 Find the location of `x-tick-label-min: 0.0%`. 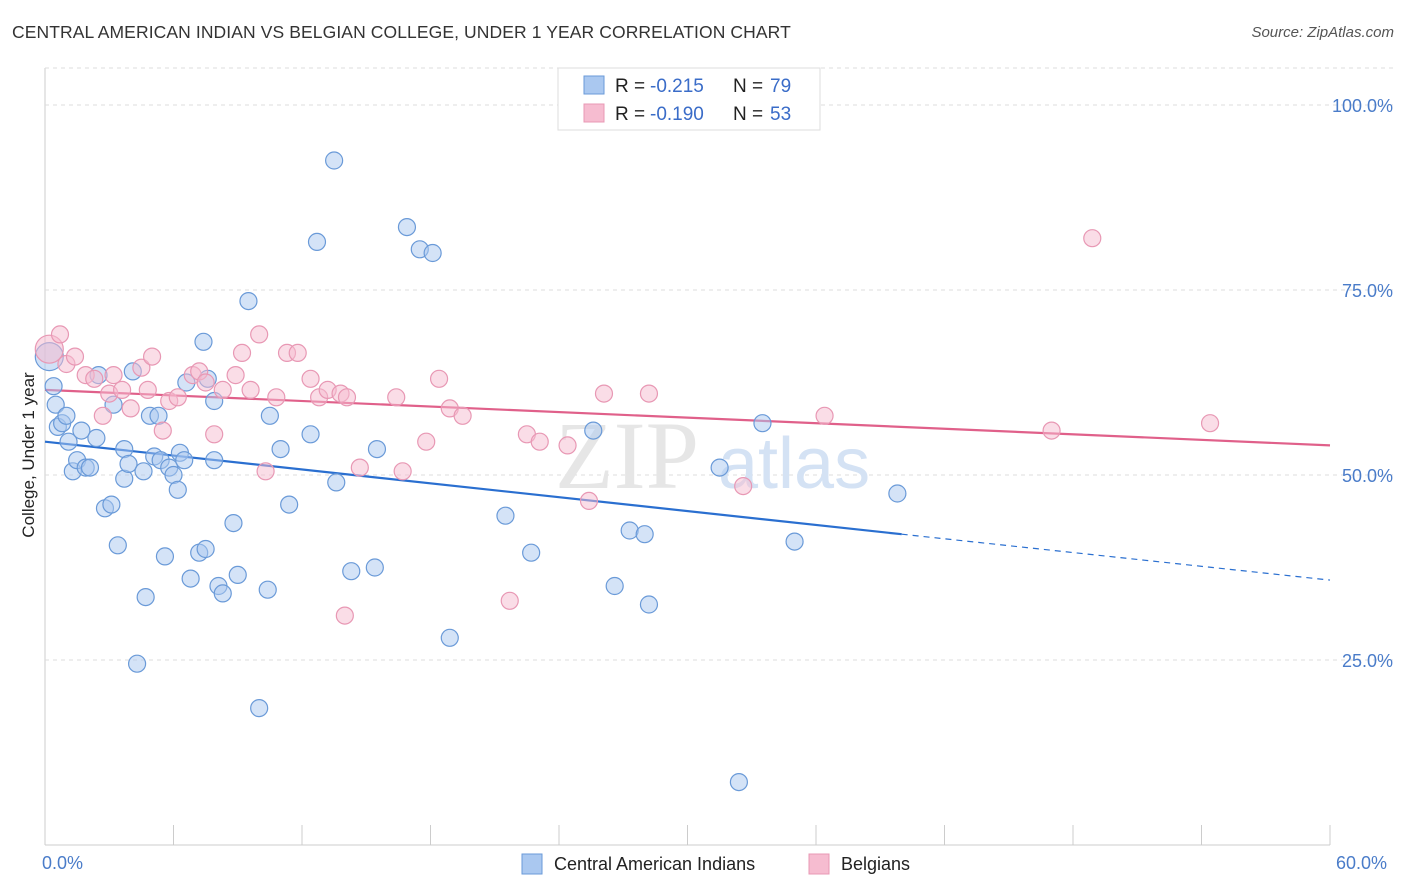

x-tick-label-min: 0.0% is located at coordinates (62, 863).